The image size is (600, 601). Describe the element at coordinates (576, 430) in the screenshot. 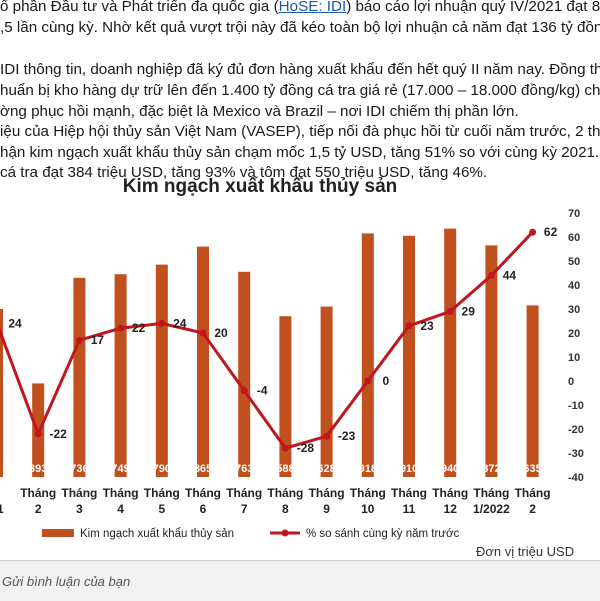

I see `y-tick-label: -20` at that location.